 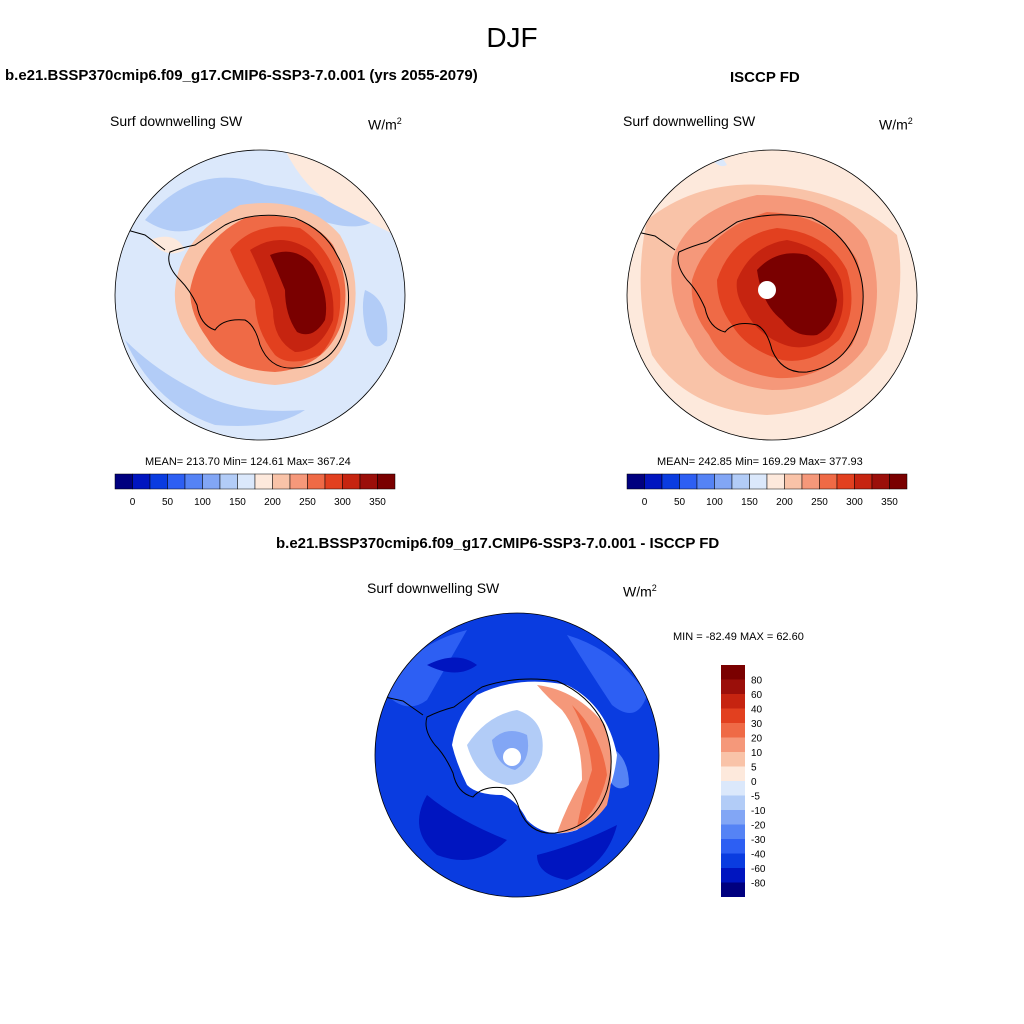 I want to click on model-stats-text: MEAN= 213.70 Min= 124.61 Max= 367.24, so click(x=248, y=462).